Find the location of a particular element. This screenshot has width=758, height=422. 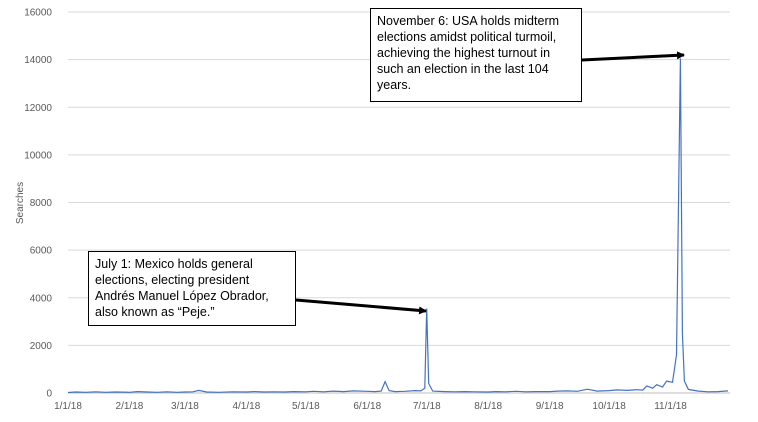

x-tick-label: 11/1/18 is located at coordinates (670, 406).